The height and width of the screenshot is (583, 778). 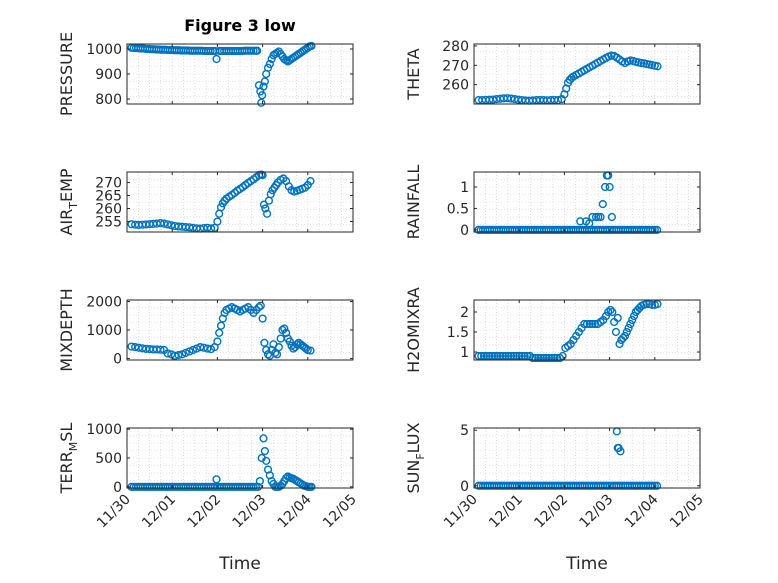 What do you see at coordinates (66, 185) in the screenshot?
I see `y-axis-label-rest: EMP` at bounding box center [66, 185].